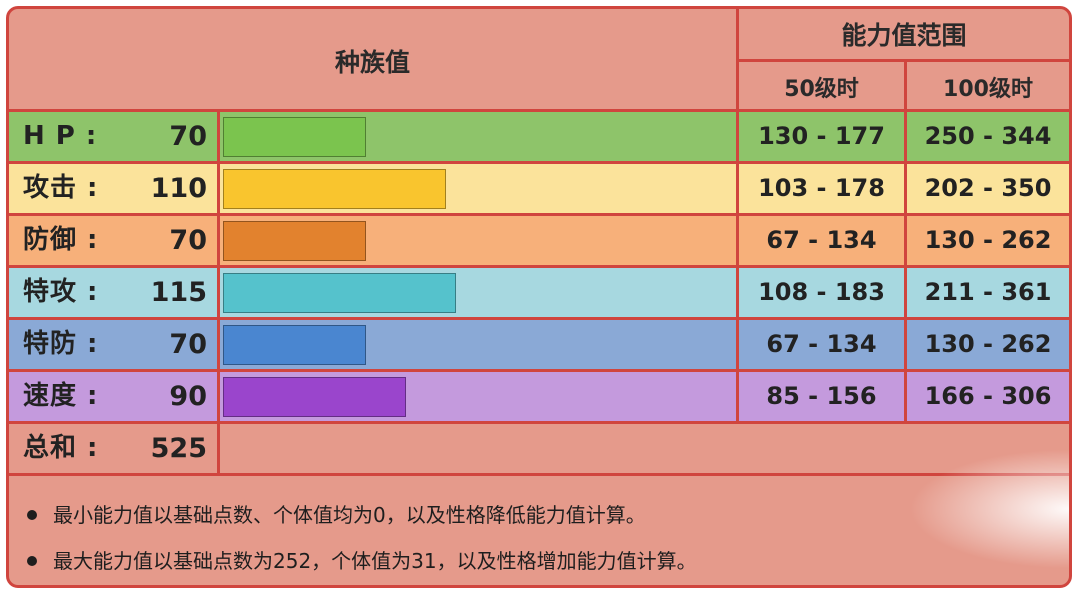 Image resolution: width=1080 pixels, height=590 pixels. What do you see at coordinates (61, 240) in the screenshot?
I see `stat-label: 防御 :` at bounding box center [61, 240].